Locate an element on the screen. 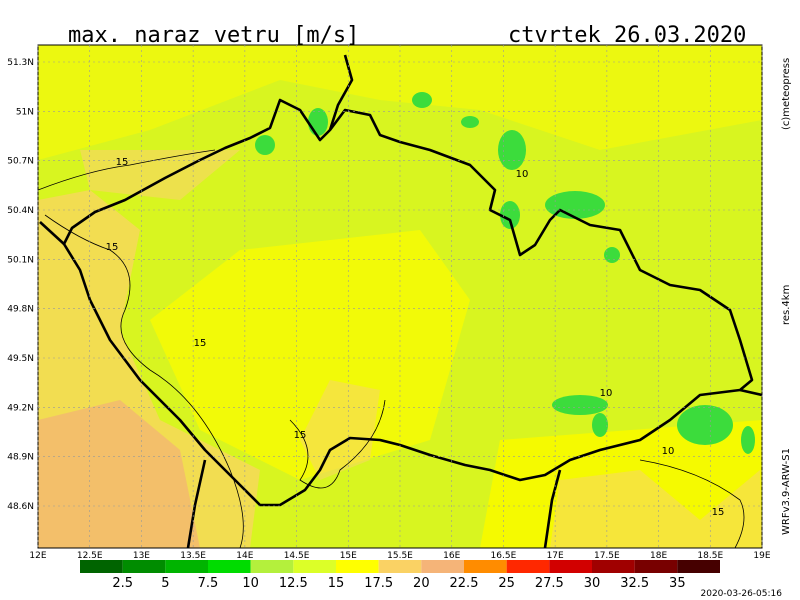 The width and height of the screenshot is (800, 600). resolution: res.4km is located at coordinates (786, 305).